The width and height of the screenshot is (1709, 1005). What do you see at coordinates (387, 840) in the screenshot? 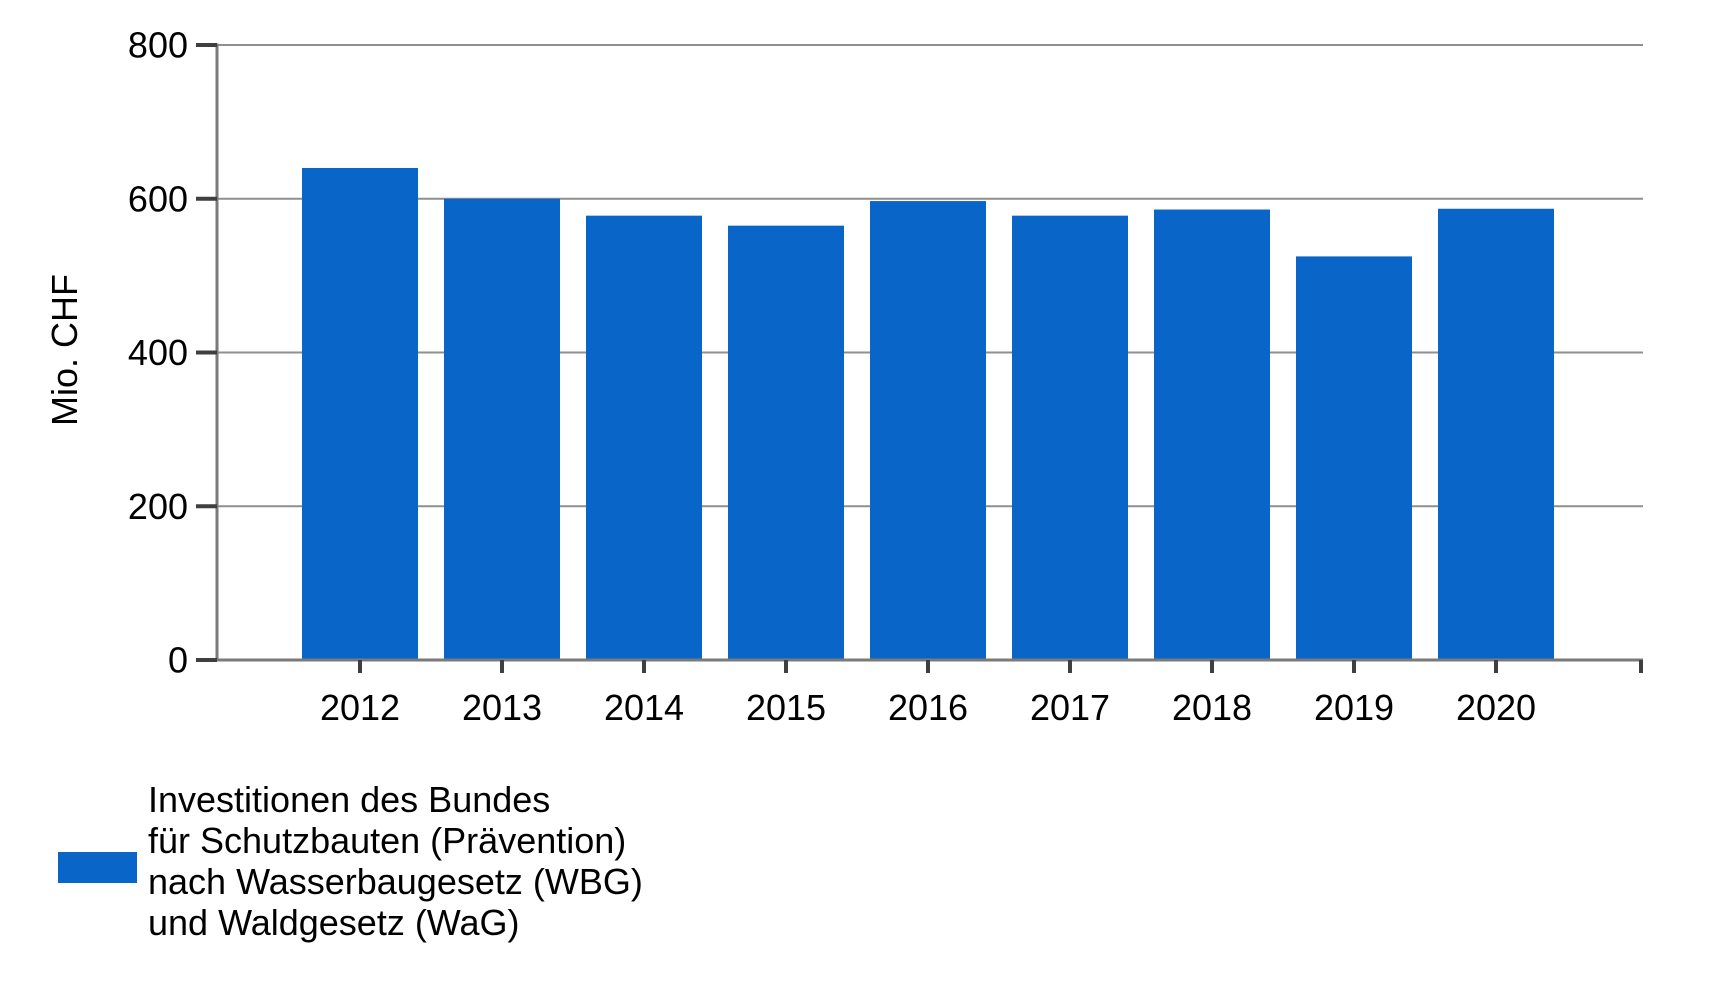
I see `legend-label-line: für Schutzbauten (Prävention)` at bounding box center [387, 840].